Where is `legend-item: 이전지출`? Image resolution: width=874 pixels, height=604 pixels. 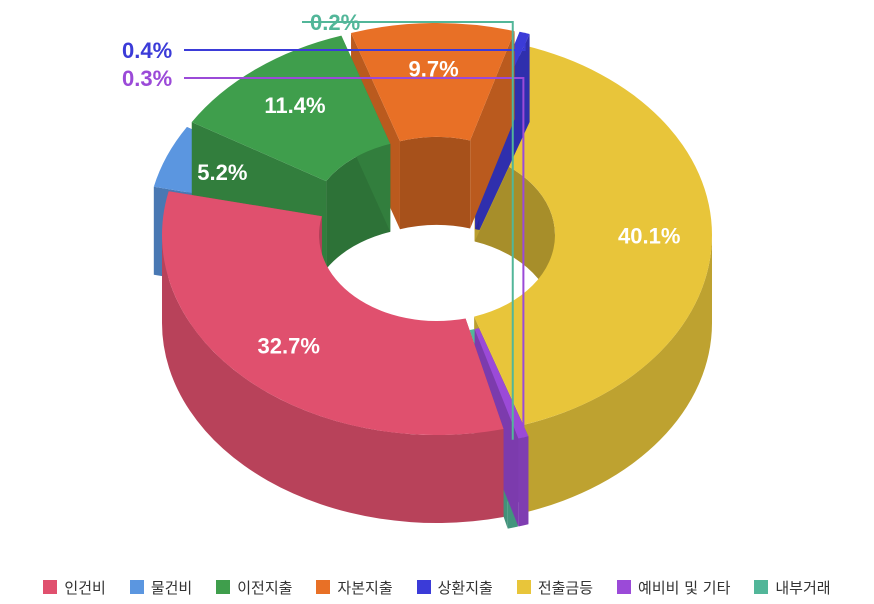
legend-item: 이전지출 is located at coordinates (254, 587).